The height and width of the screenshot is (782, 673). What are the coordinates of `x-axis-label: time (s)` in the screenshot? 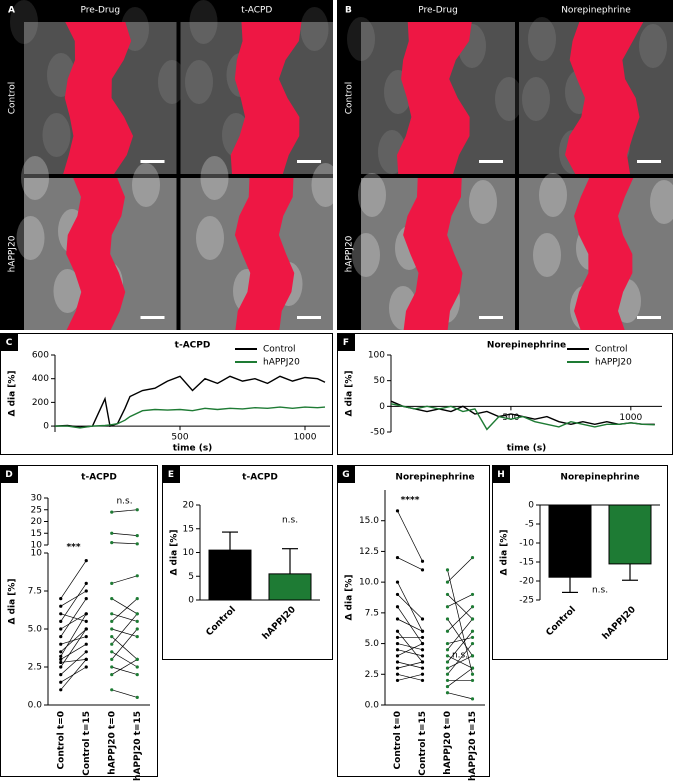 It's located at (193, 449).